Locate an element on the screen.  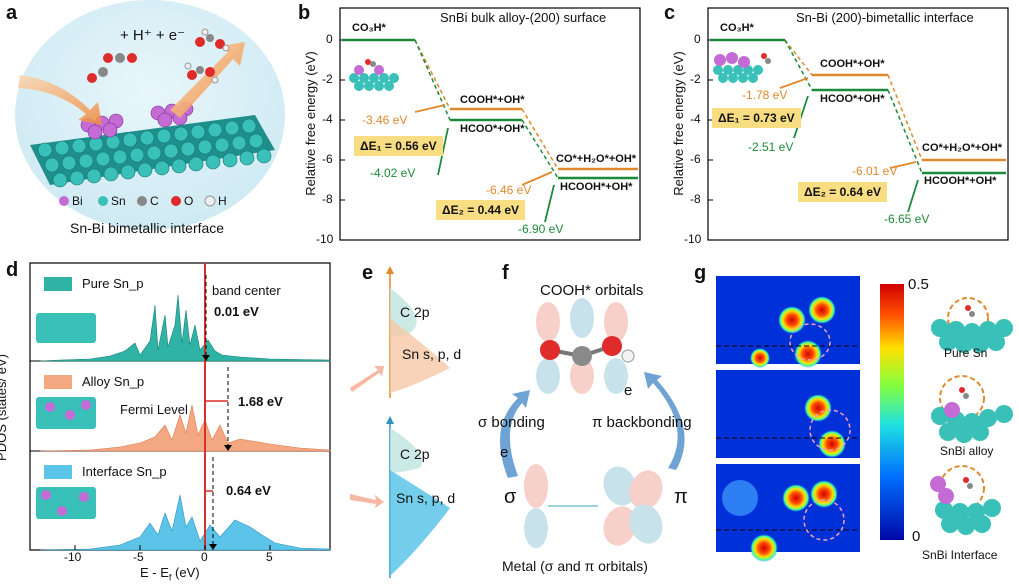
model-alloy-sn is located at coordinates (66, 413).